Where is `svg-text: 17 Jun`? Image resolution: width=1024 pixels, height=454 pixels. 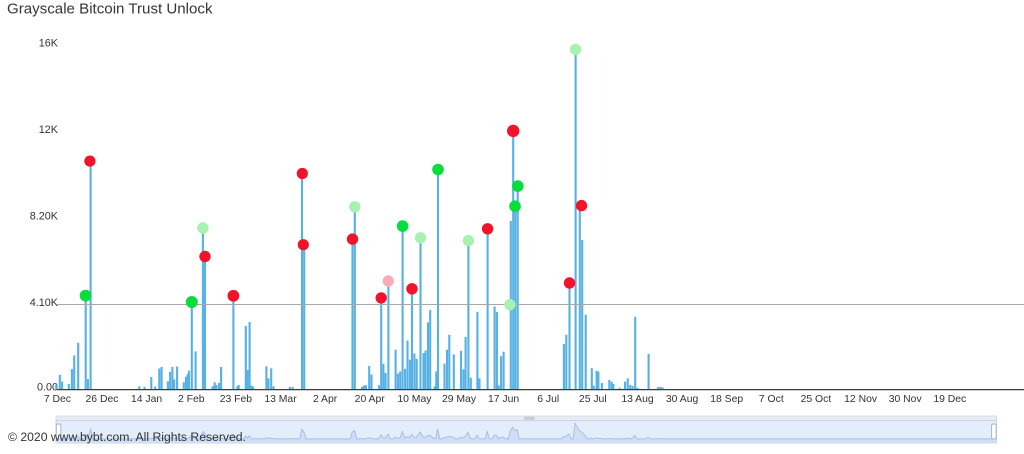
svg-text: 17 Jun is located at coordinates (503, 399).